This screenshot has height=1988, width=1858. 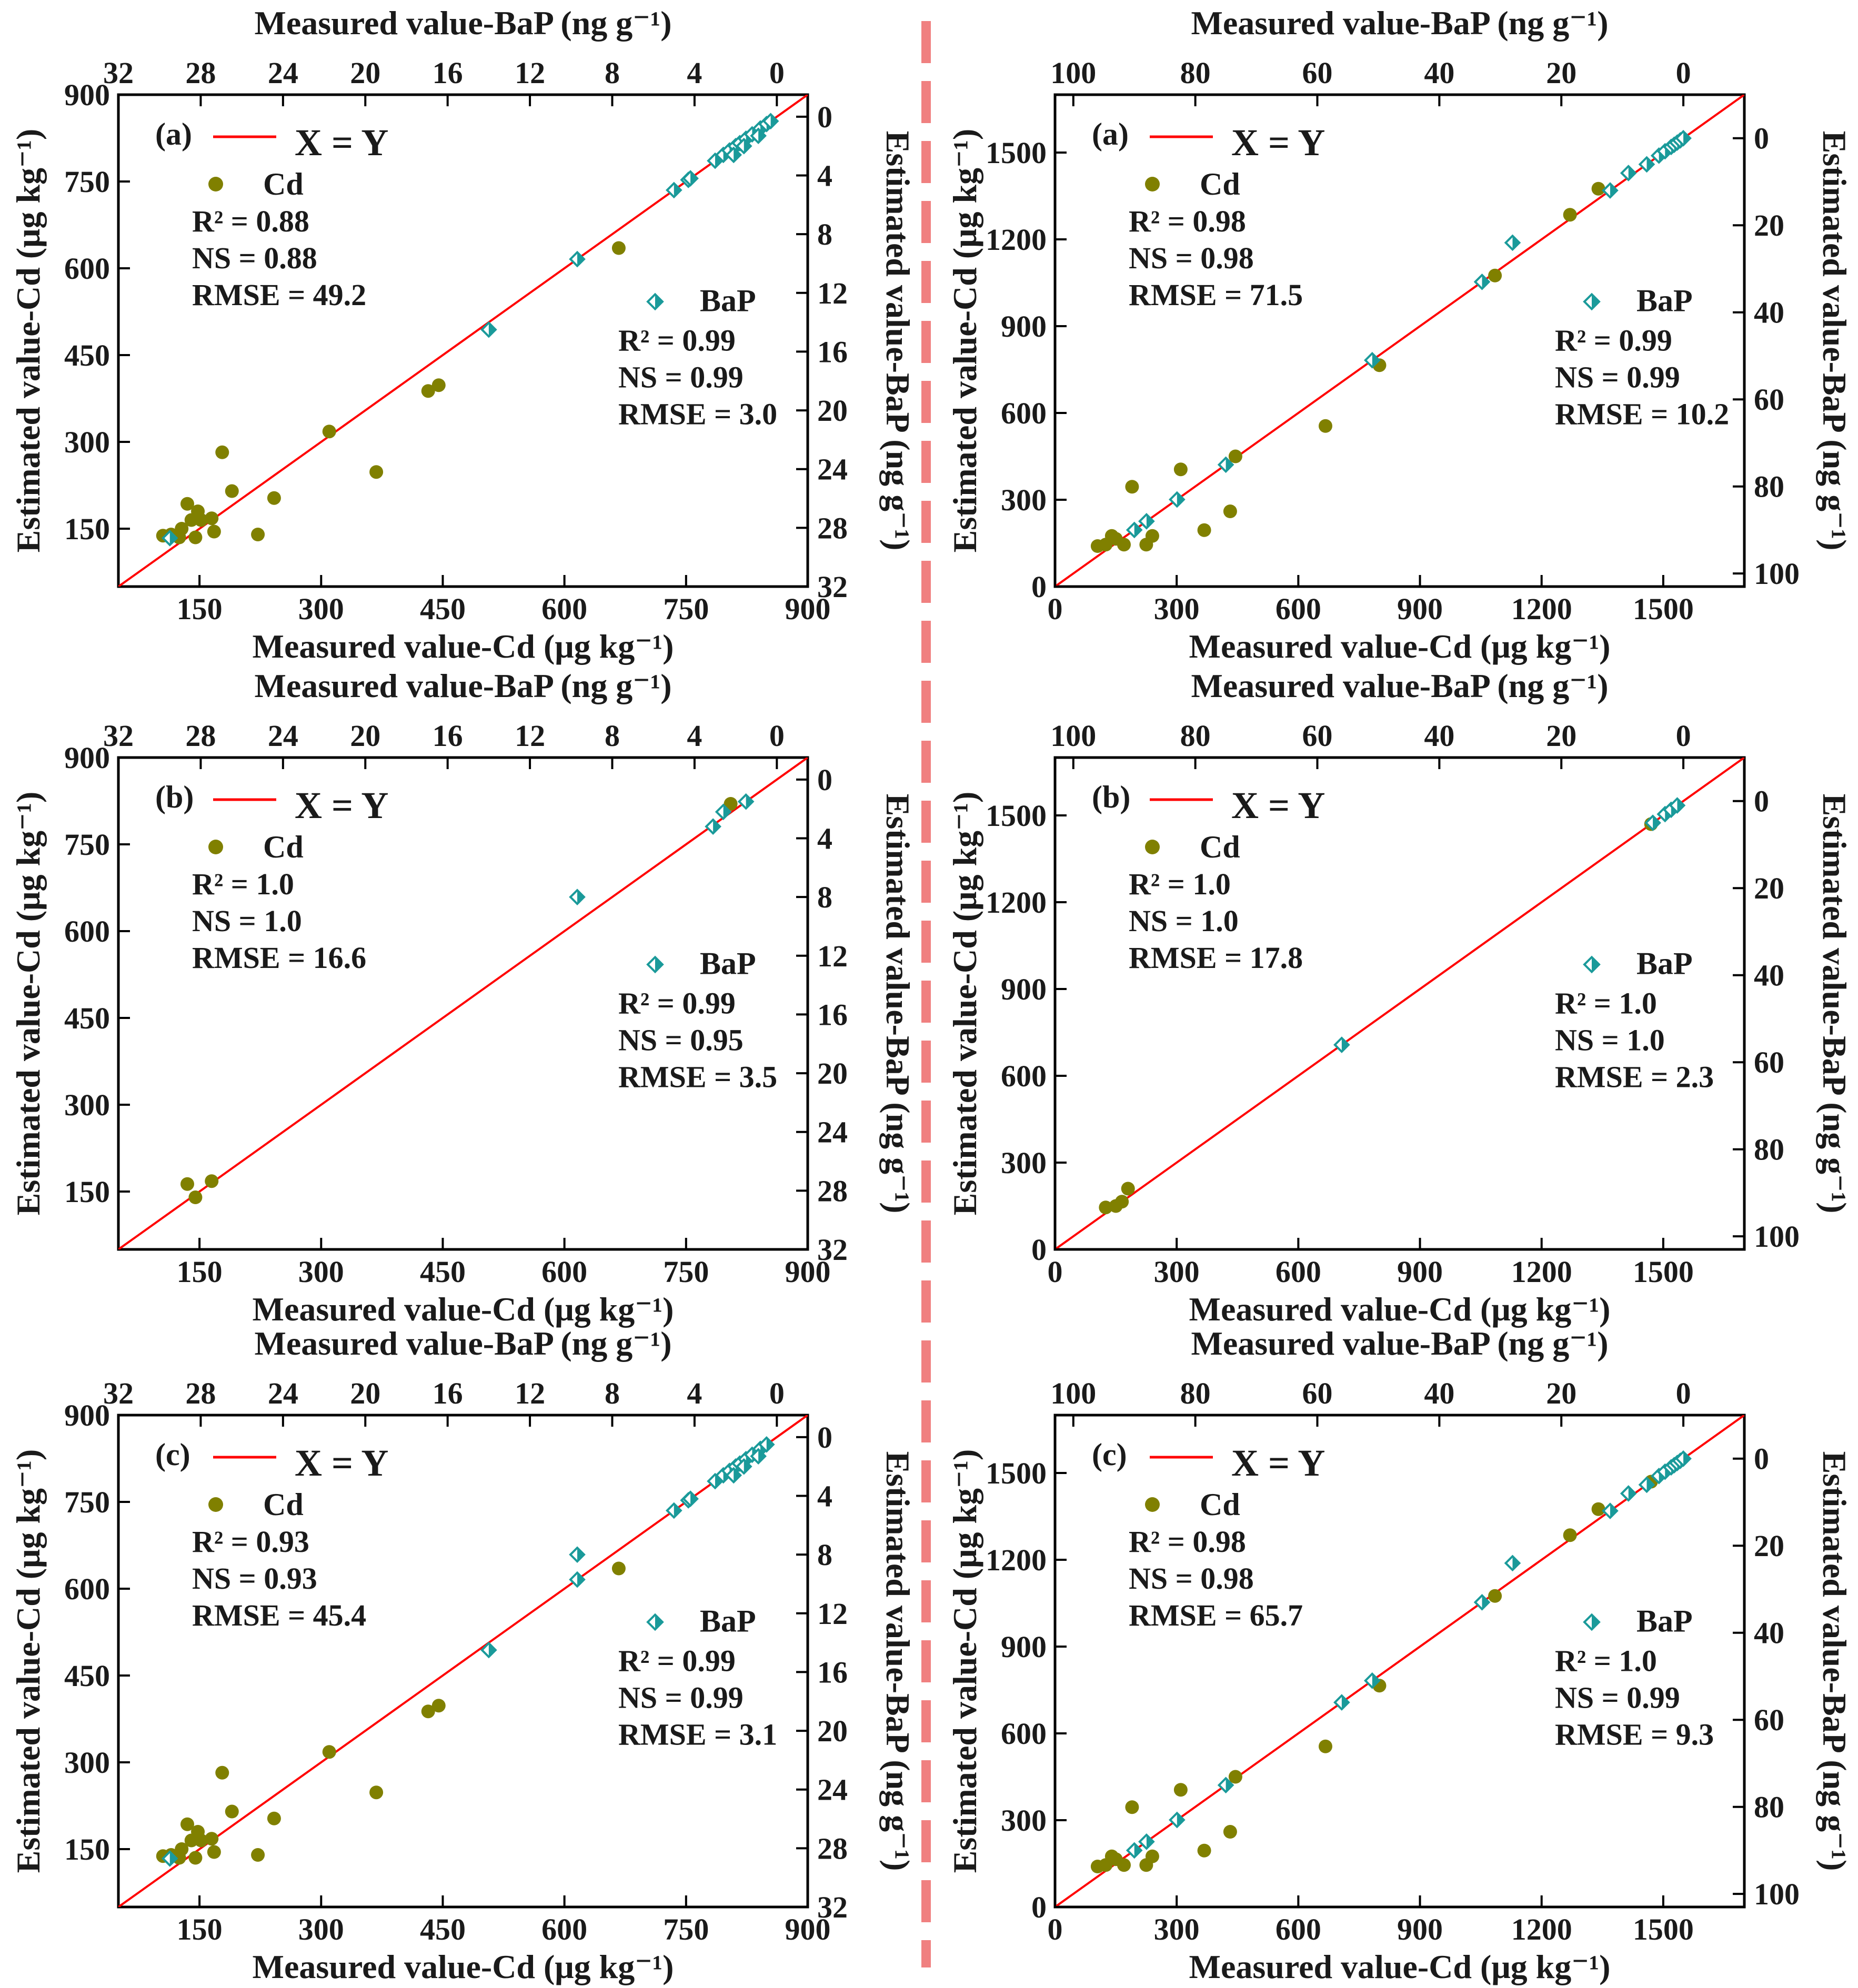 What do you see at coordinates (174, 797) in the screenshot?
I see `panel-letter: (b)` at bounding box center [174, 797].